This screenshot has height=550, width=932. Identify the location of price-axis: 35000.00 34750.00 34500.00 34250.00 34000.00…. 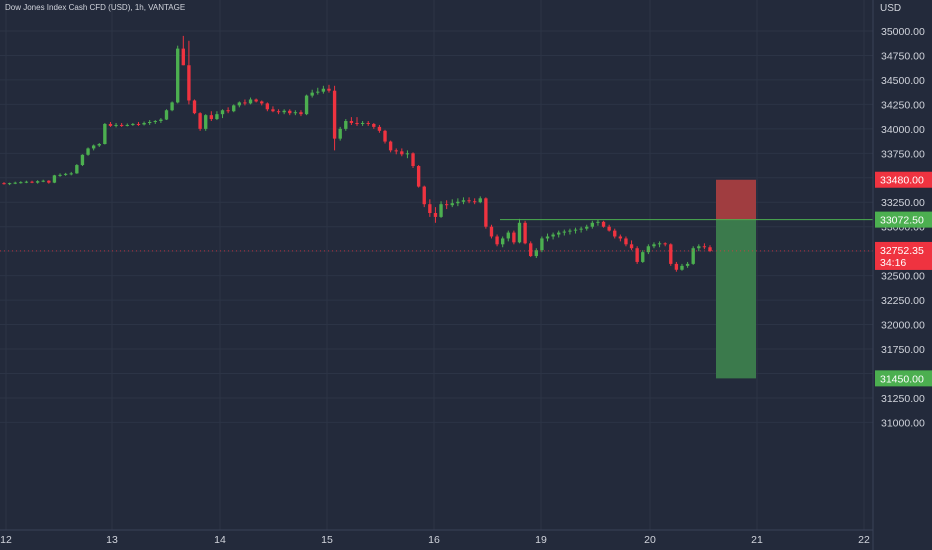
(898, 275).